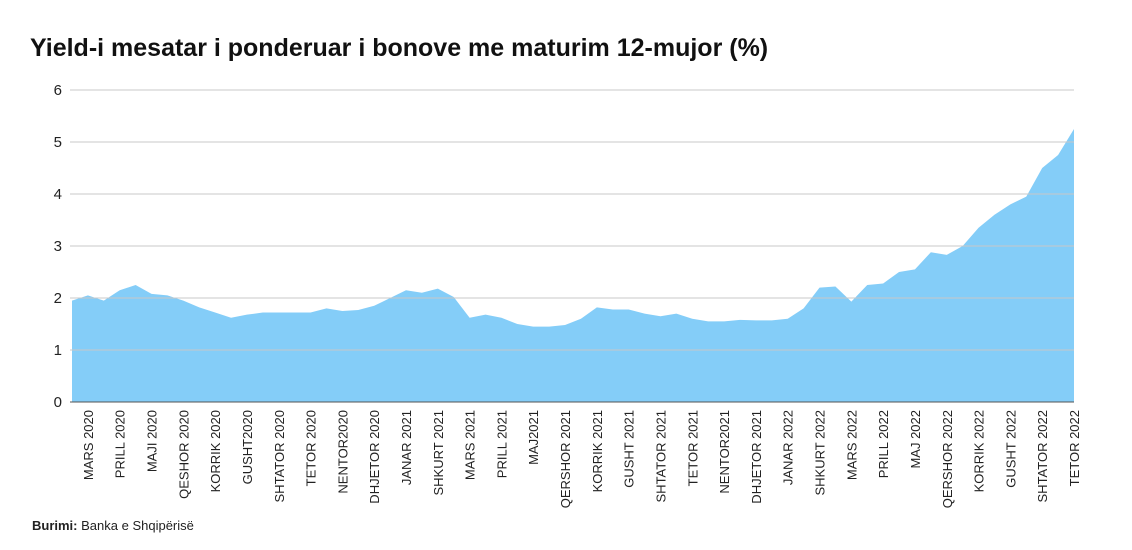  Describe the element at coordinates (979, 451) in the screenshot. I see `x-tick-label: KORRIK 2022` at that location.